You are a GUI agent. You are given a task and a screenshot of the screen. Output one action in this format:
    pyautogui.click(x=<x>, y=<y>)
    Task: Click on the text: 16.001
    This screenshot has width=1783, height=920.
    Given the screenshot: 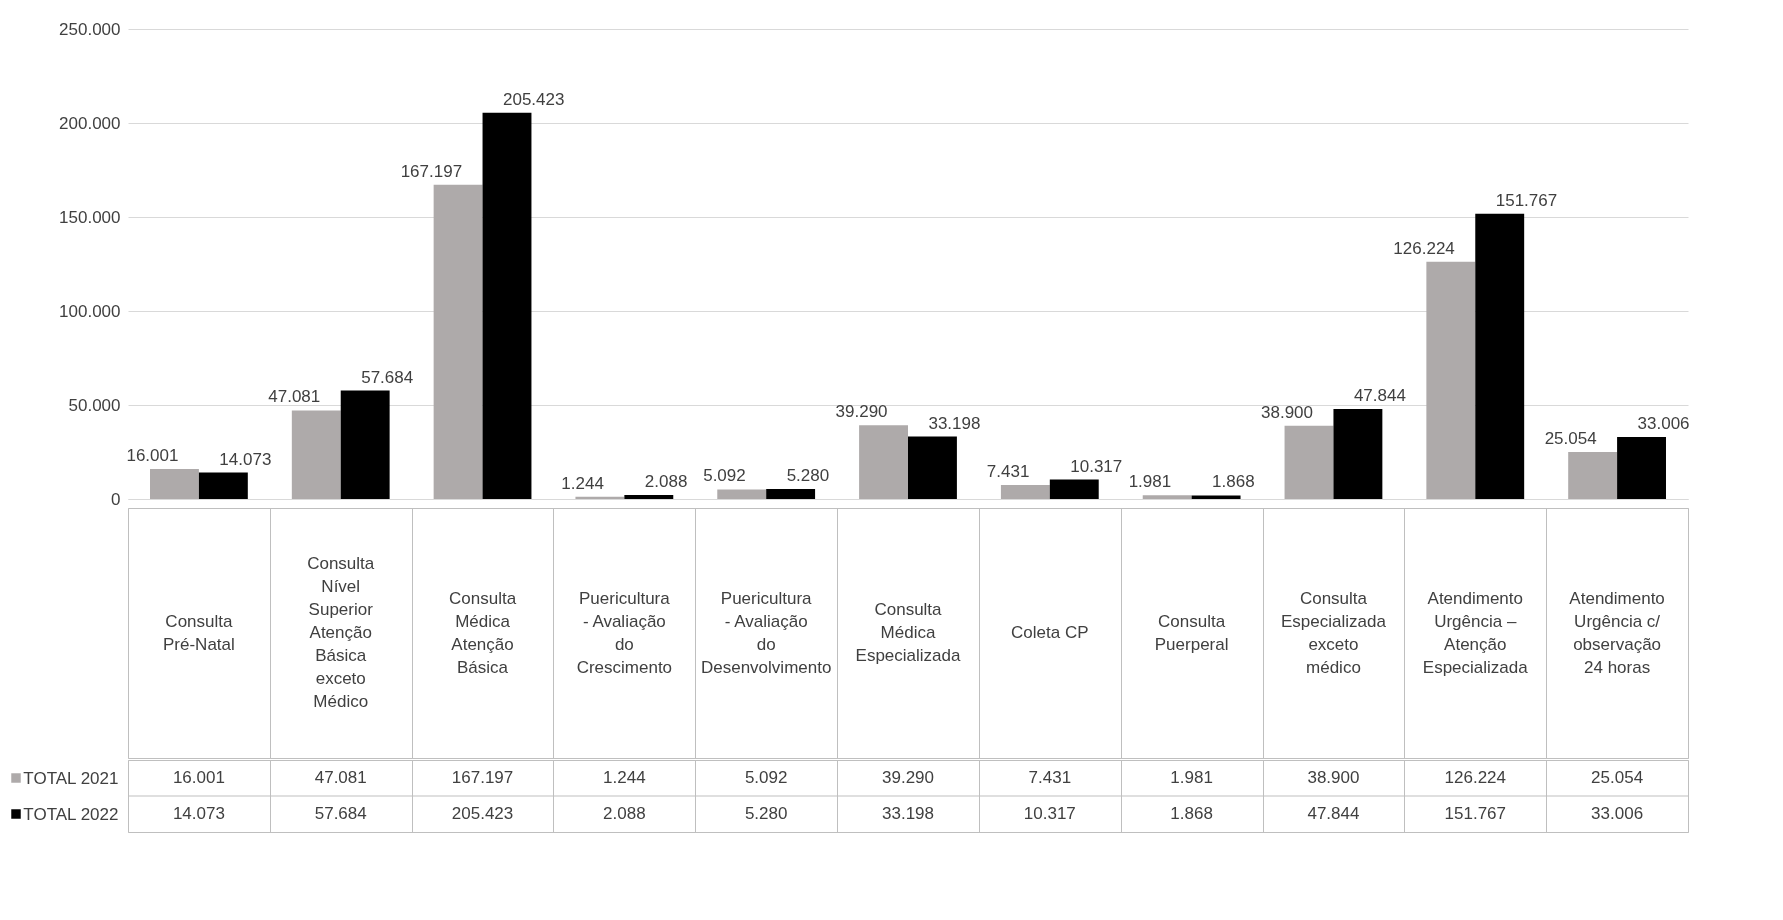 What is the action you would take?
    pyautogui.click(x=152, y=455)
    